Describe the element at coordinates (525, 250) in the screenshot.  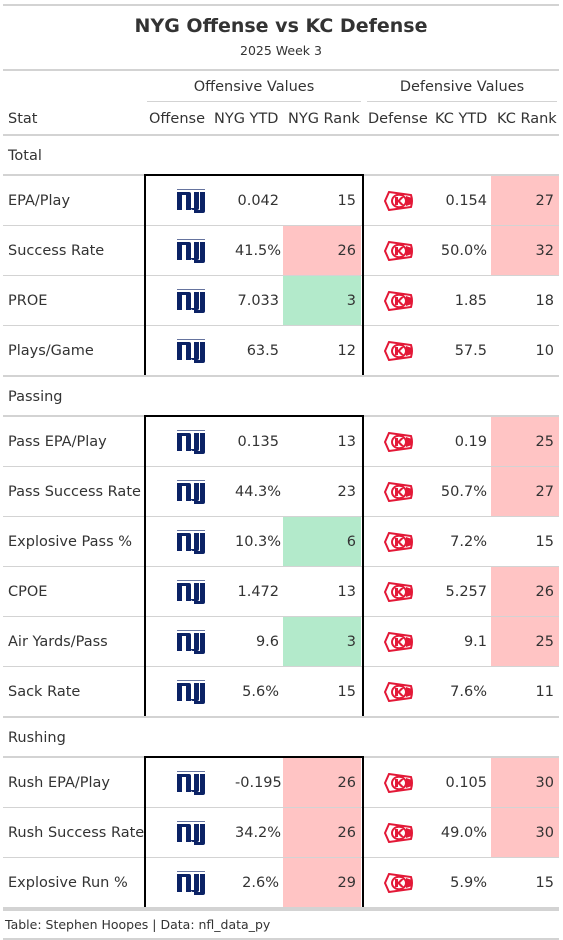
I see `kc-rank-value: 32` at that location.